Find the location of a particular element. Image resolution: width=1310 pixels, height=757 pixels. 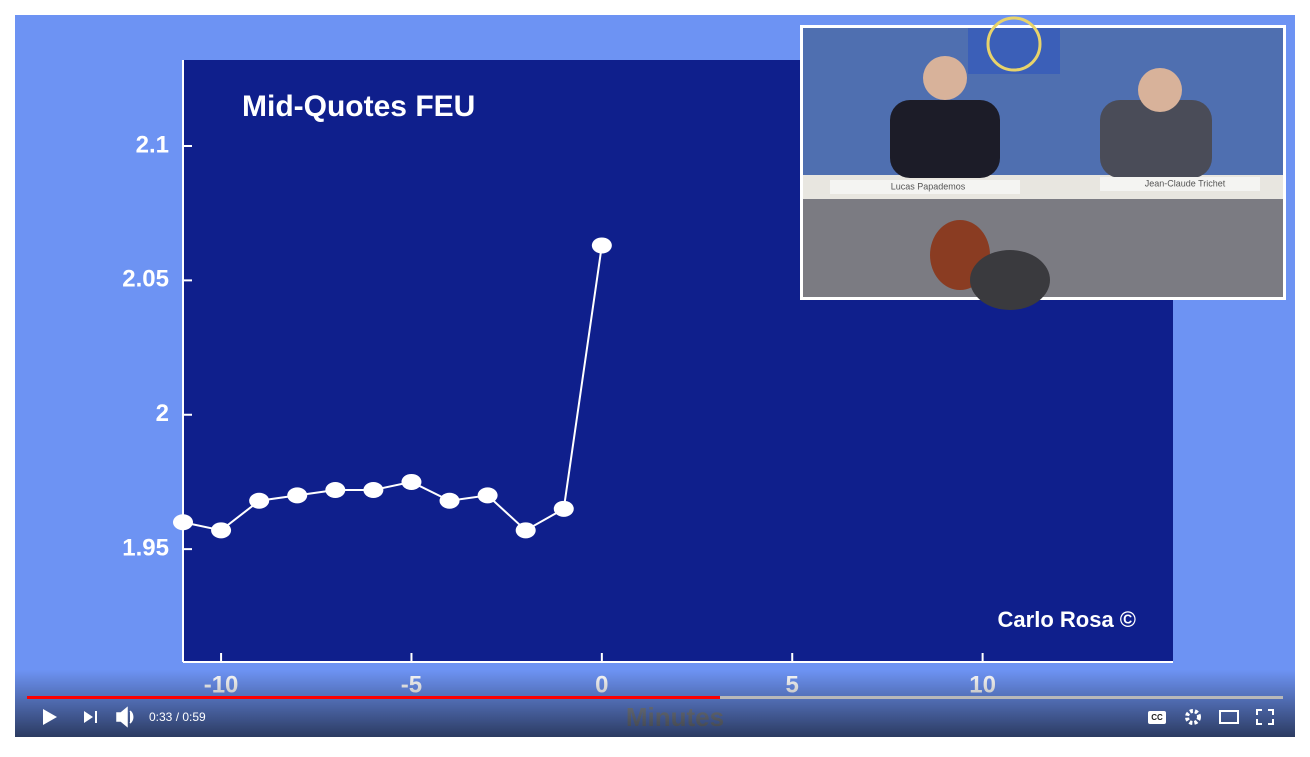

theater-button is located at coordinates (1229, 717).